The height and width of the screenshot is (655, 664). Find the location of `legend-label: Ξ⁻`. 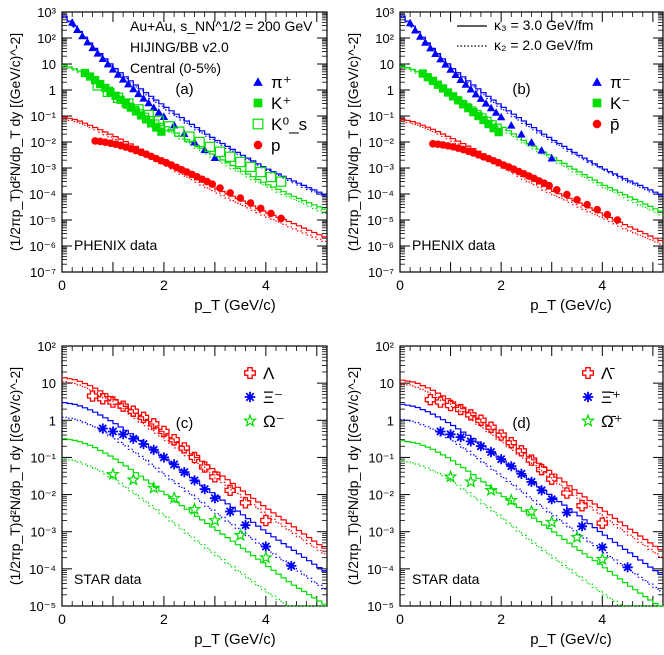

legend-label: Ξ⁻ is located at coordinates (273, 397).